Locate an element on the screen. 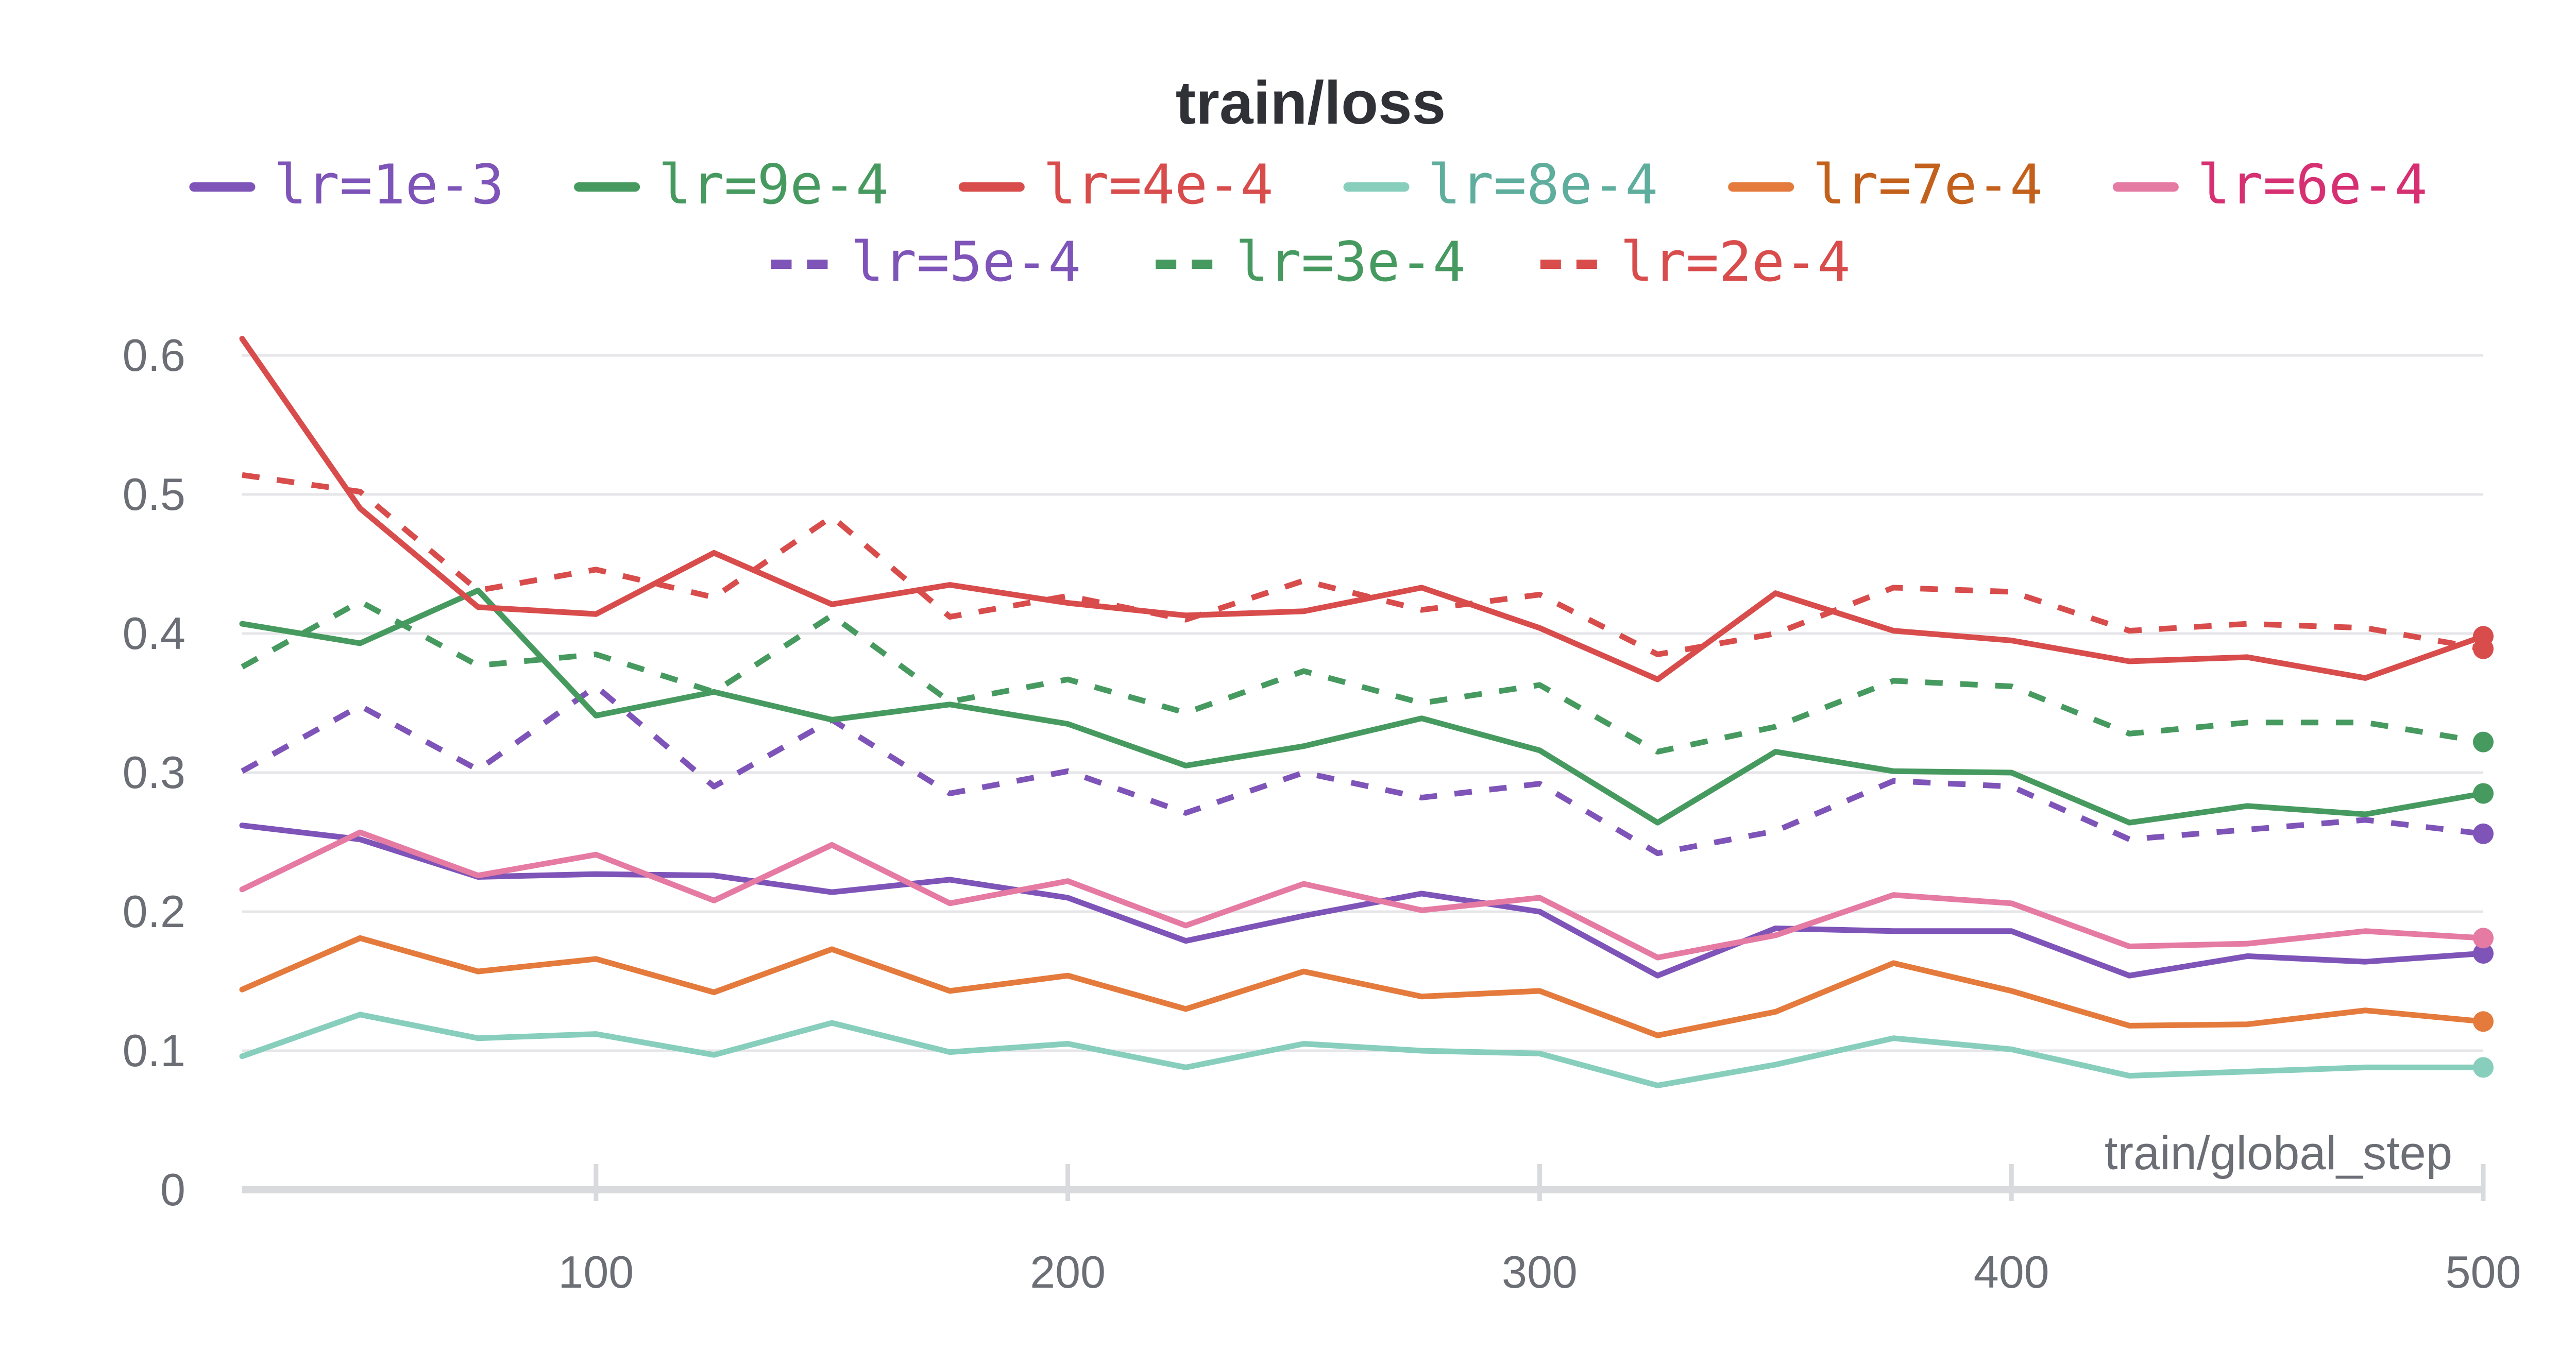  x-tick-label: 500 is located at coordinates (2483, 1271).